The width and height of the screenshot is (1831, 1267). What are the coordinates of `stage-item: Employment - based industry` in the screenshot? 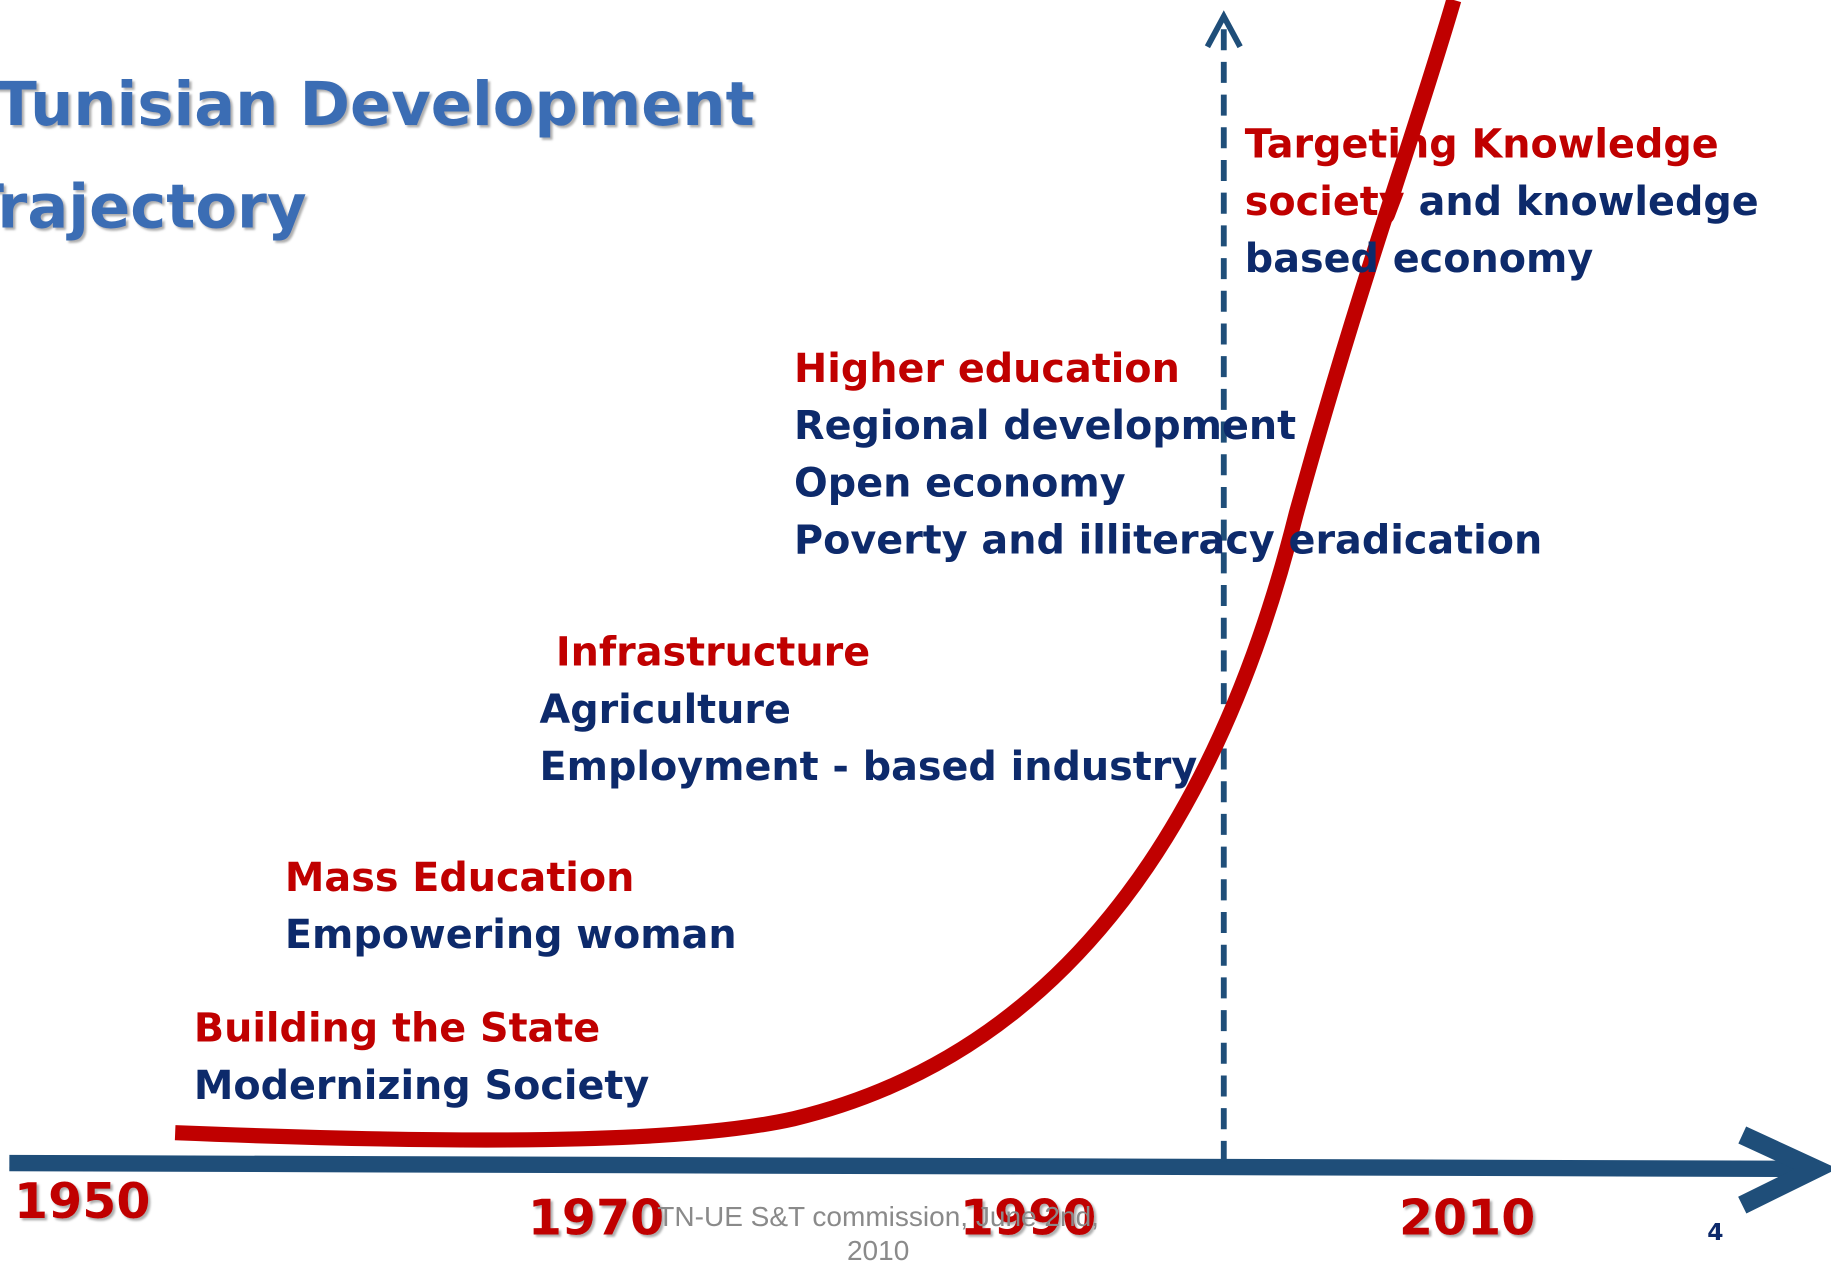 It's located at (868, 767).